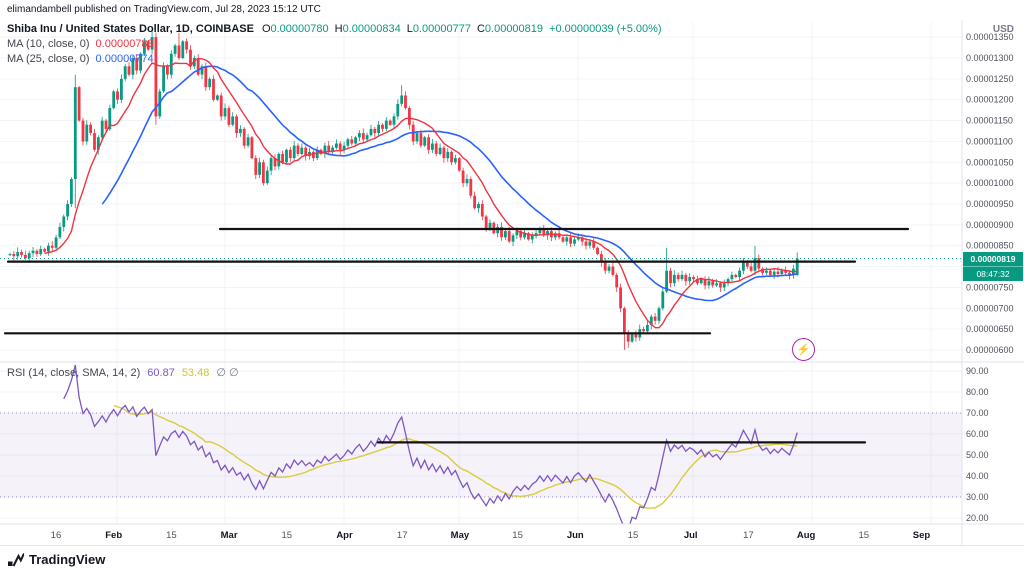 Image resolution: width=1024 pixels, height=572 pixels. I want to click on last-price-value: 0.00000819, so click(993, 258).